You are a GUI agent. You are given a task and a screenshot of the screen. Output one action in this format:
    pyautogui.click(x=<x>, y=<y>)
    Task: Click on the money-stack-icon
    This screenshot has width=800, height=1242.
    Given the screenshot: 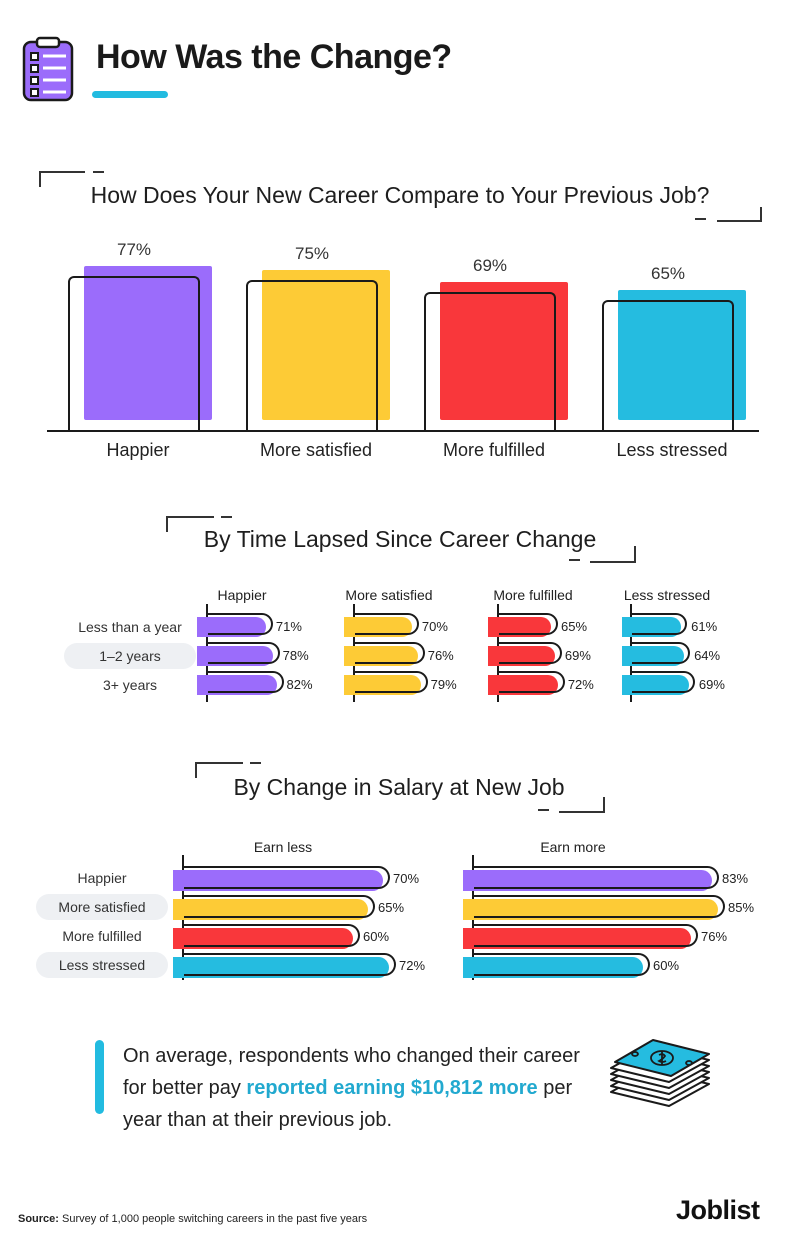 What is the action you would take?
    pyautogui.click(x=660, y=1082)
    